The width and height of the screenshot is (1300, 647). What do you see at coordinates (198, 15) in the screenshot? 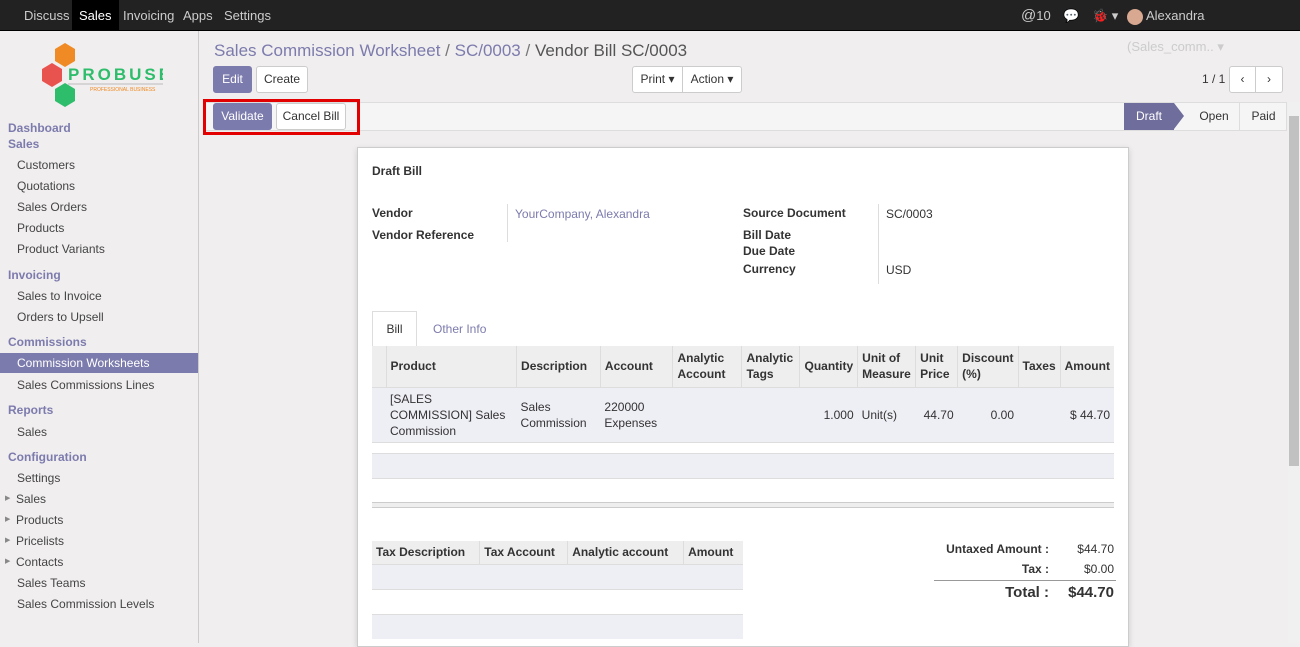
I see `menu-apps: Apps` at bounding box center [198, 15].